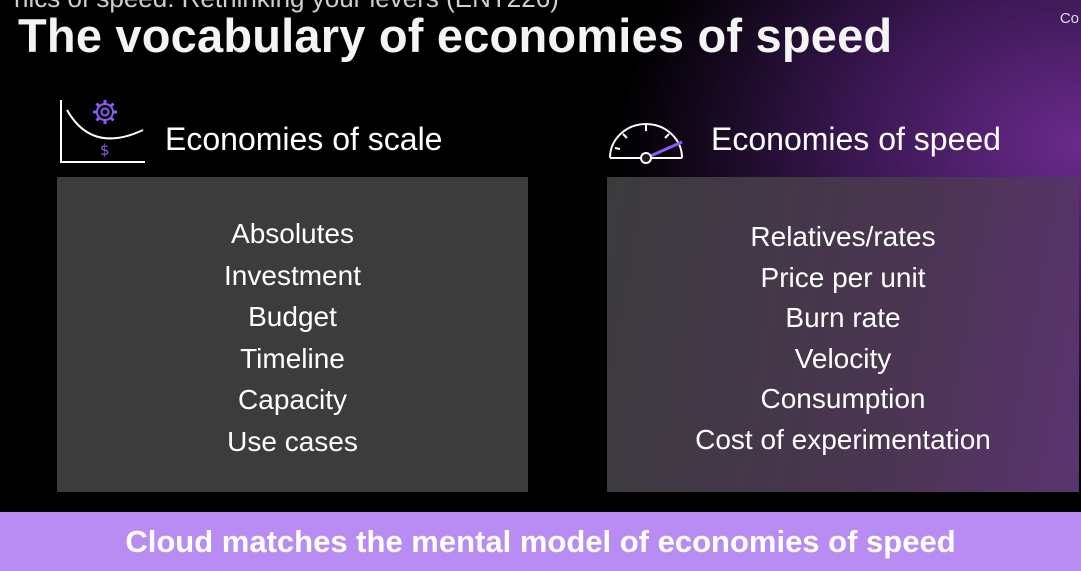  Describe the element at coordinates (292, 399) in the screenshot. I see `list-item: Capacity` at that location.